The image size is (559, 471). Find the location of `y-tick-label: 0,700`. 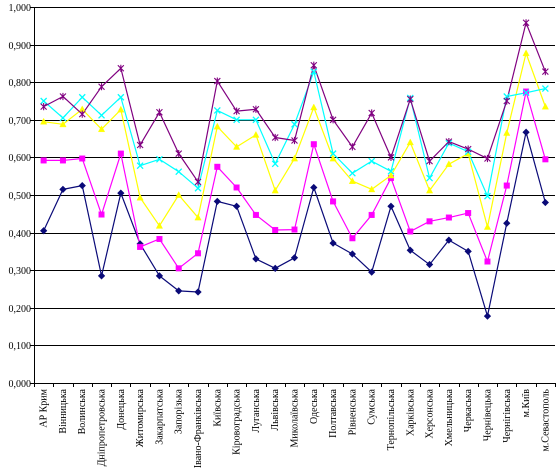

y-tick-label: 0,700 is located at coordinates (20, 121).